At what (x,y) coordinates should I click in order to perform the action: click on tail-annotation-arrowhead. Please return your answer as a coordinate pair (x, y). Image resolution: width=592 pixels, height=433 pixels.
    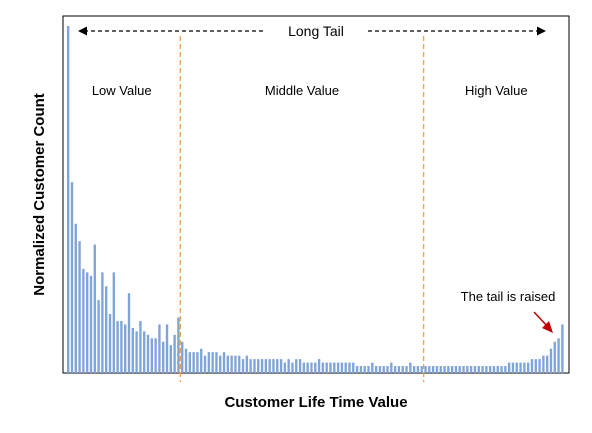
    Looking at the image, I should click on (547, 327).